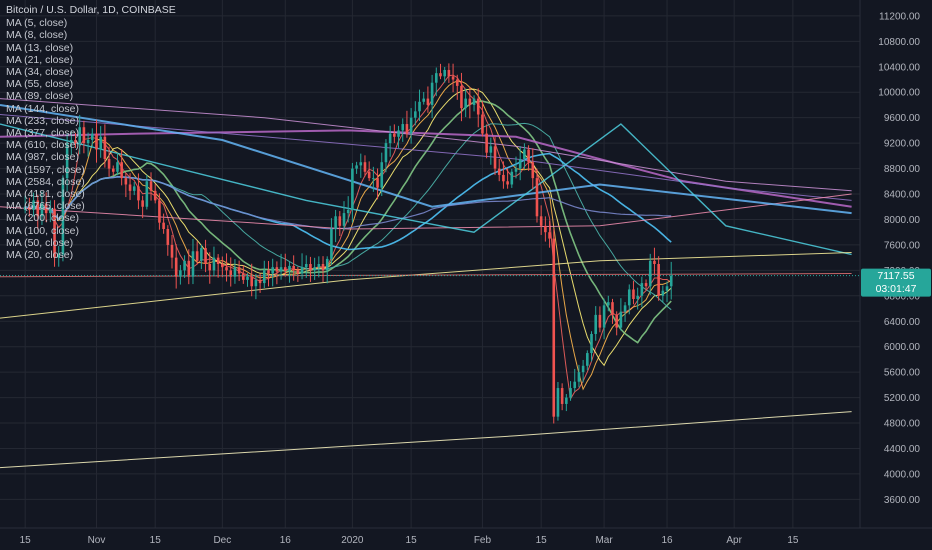 This screenshot has width=932, height=550. What do you see at coordinates (42, 230) in the screenshot?
I see `indicator-17: MA (100, close)` at bounding box center [42, 230].